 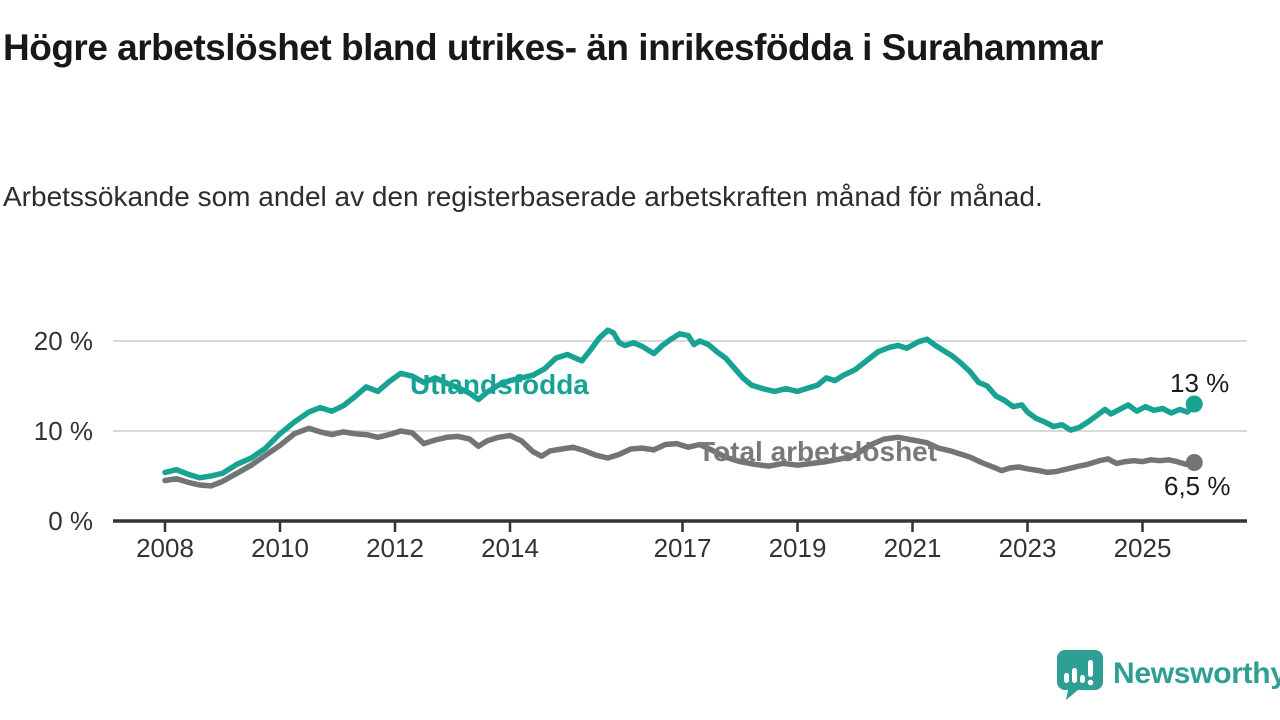 I want to click on x-tick-label-2010: 2010, so click(x=280, y=548).